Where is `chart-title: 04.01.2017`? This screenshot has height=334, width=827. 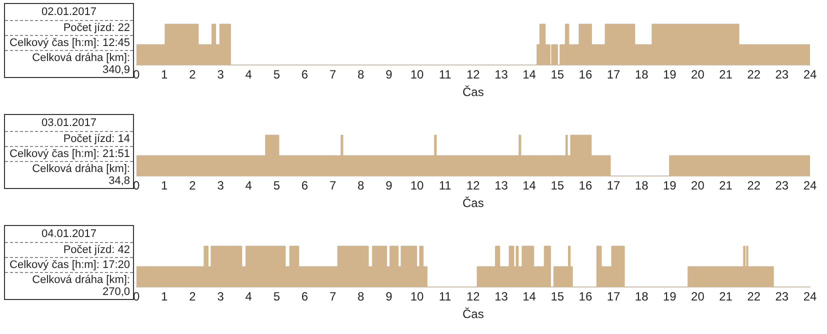
chart-title: 04.01.2017 is located at coordinates (69, 234).